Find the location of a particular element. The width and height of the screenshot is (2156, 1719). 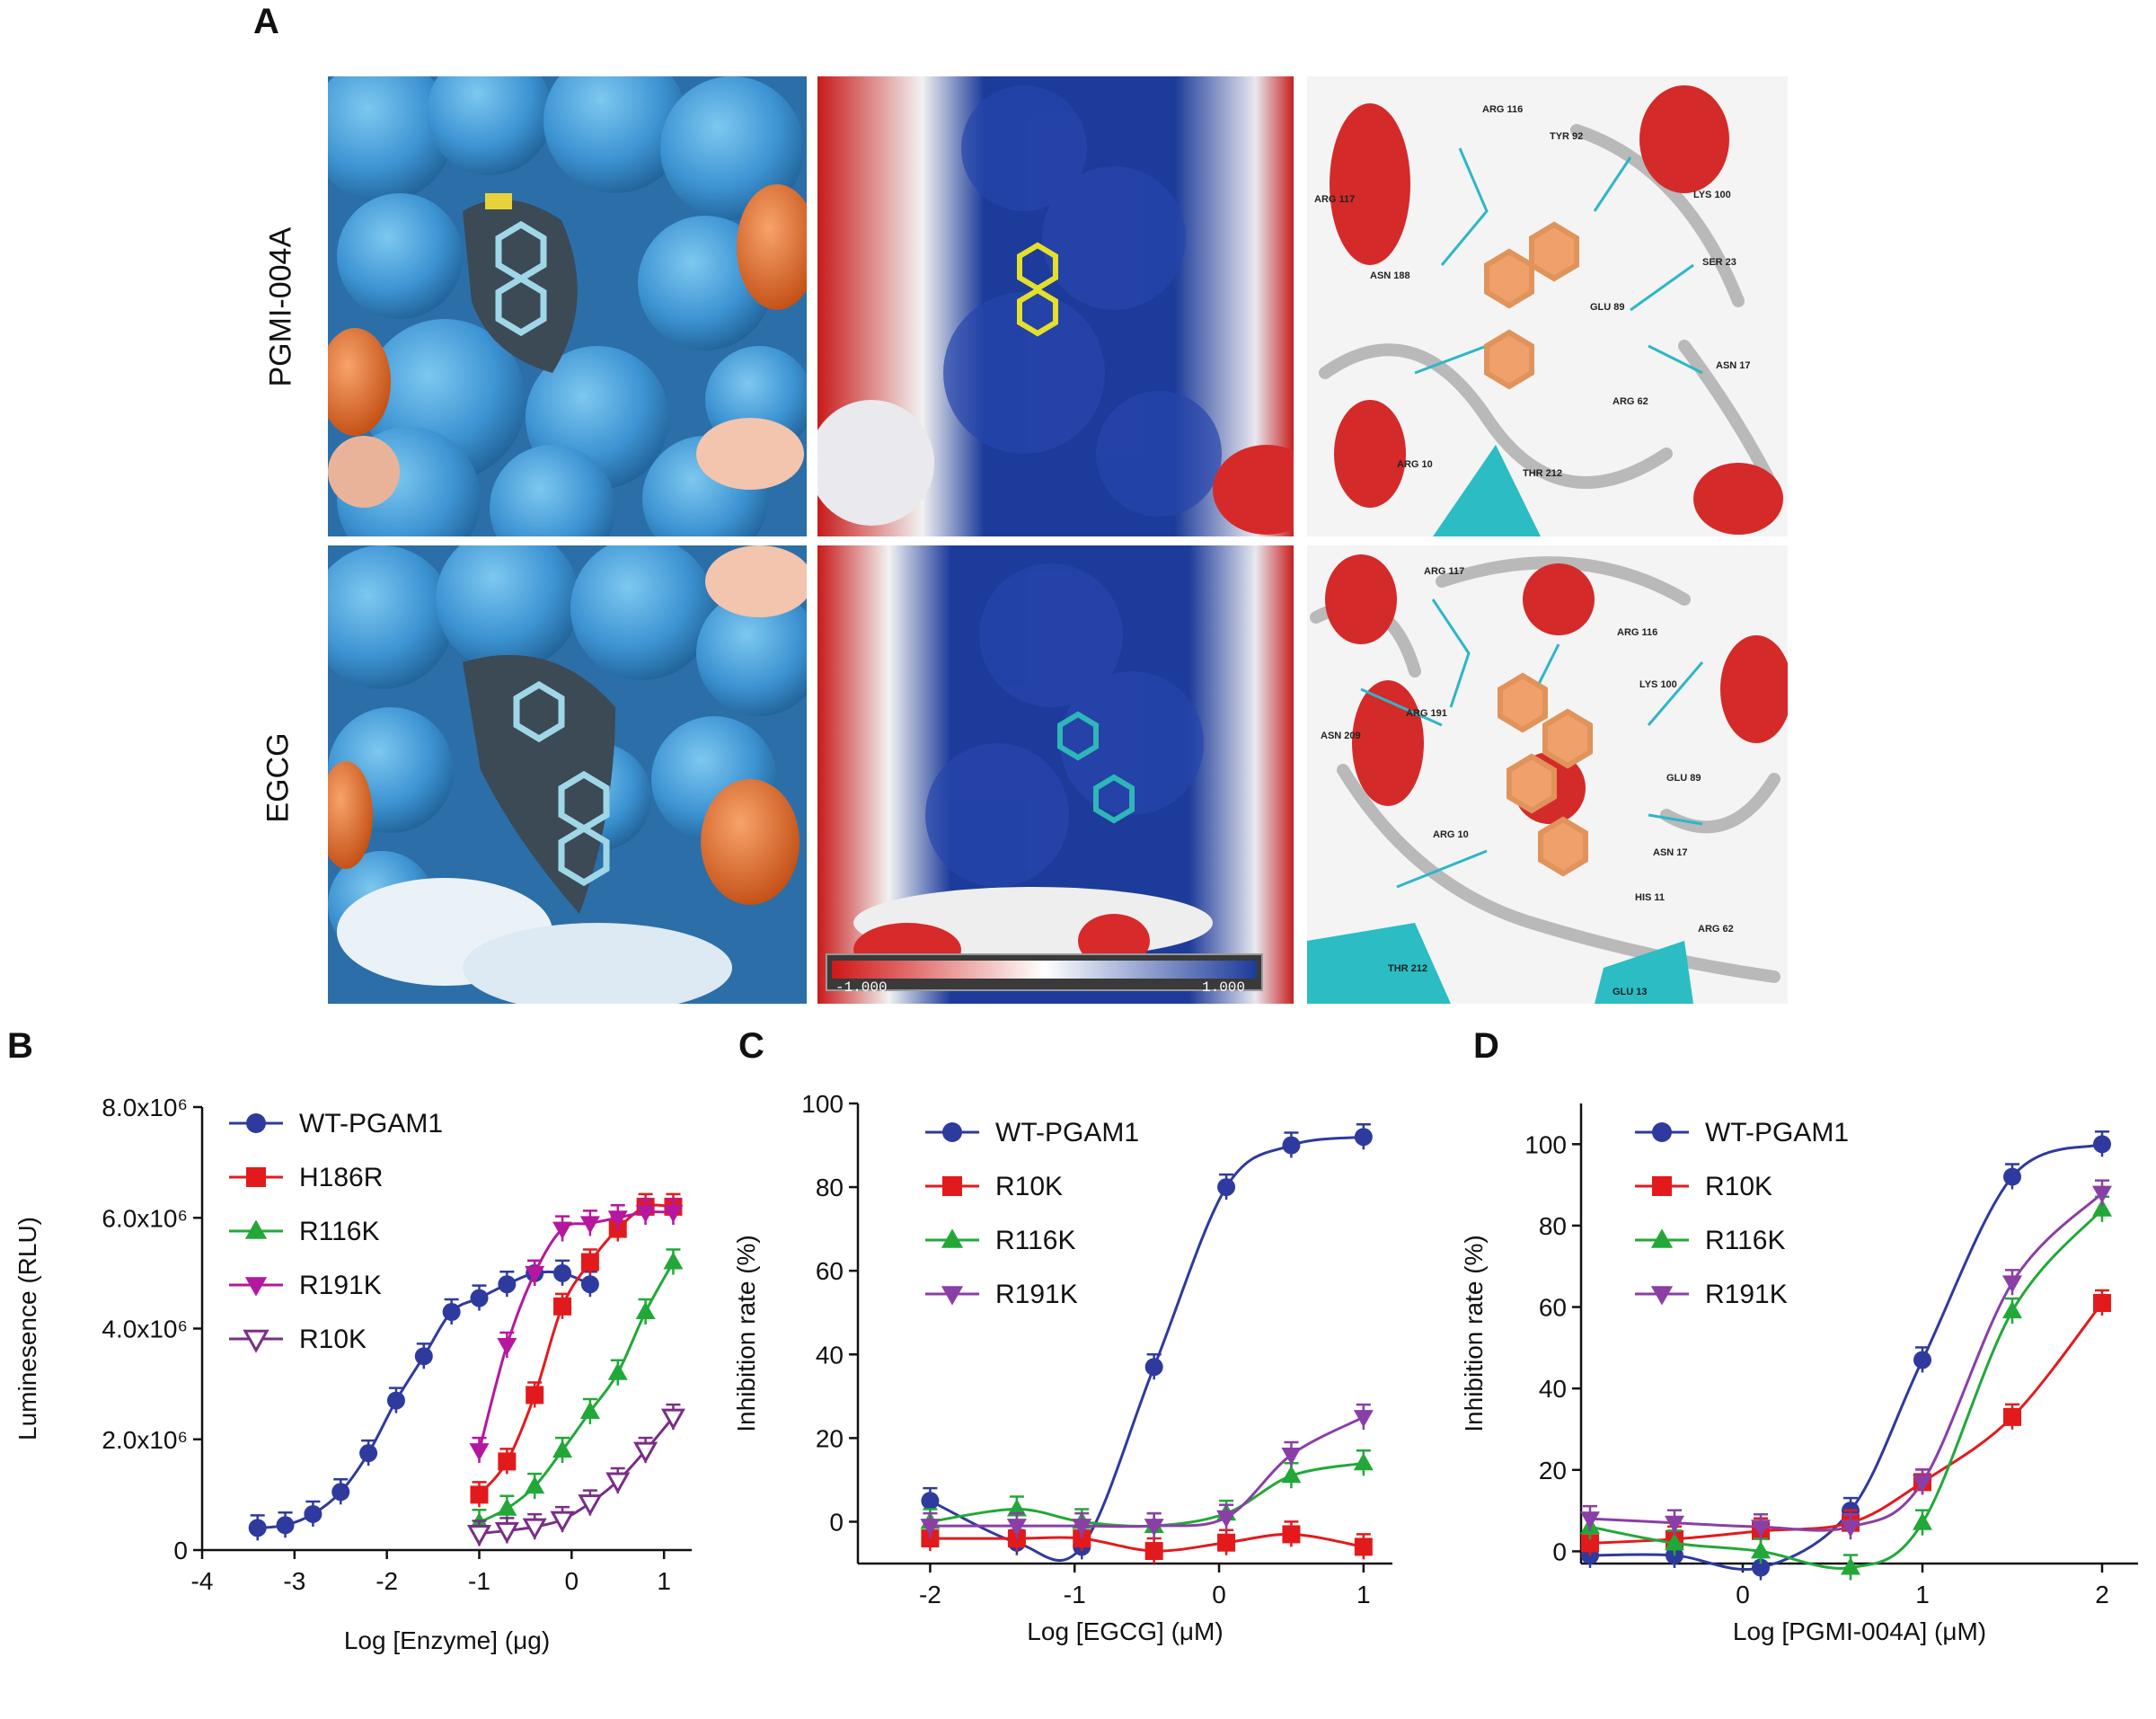

y-axis-label: Inhibition rate (%) is located at coordinates (746, 1333).